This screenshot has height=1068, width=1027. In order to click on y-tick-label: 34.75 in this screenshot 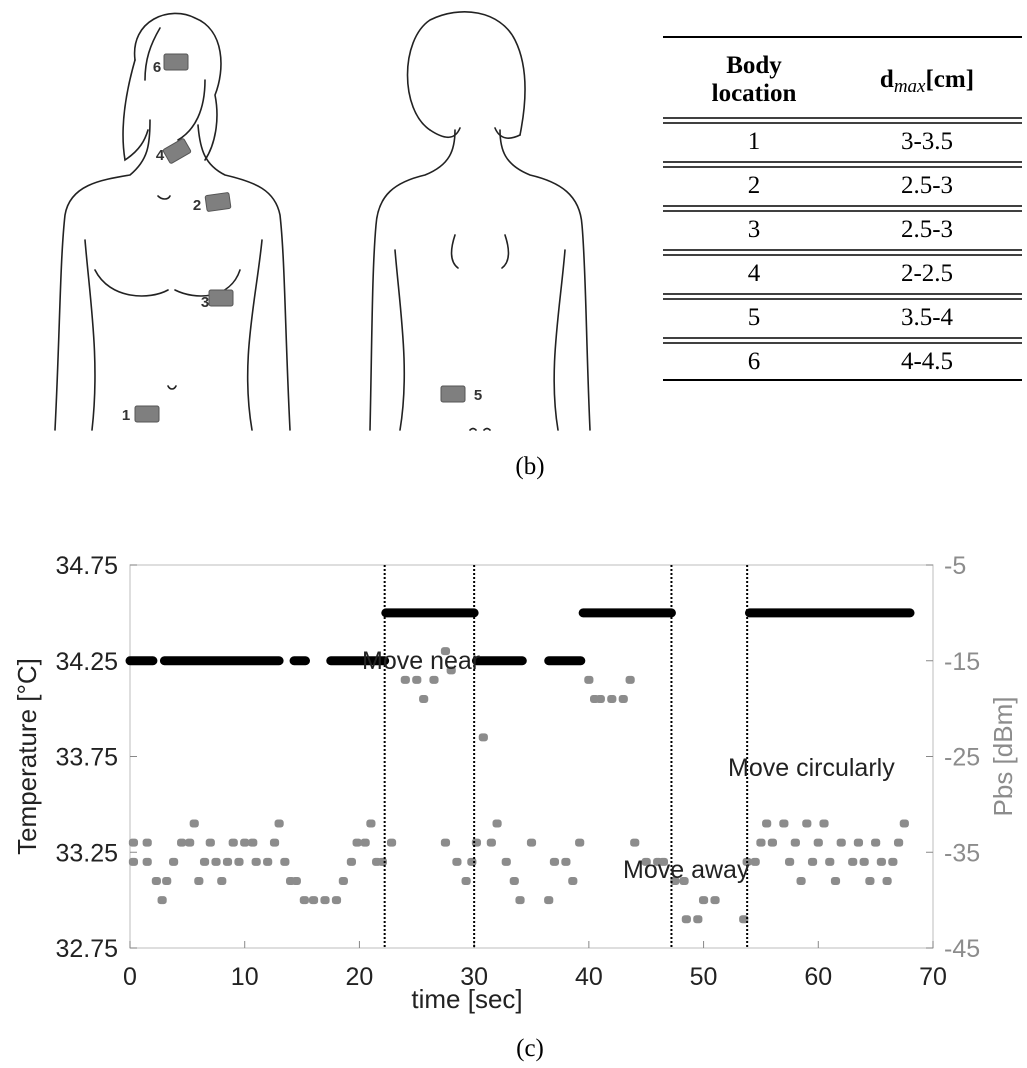, I will do `click(86, 566)`.